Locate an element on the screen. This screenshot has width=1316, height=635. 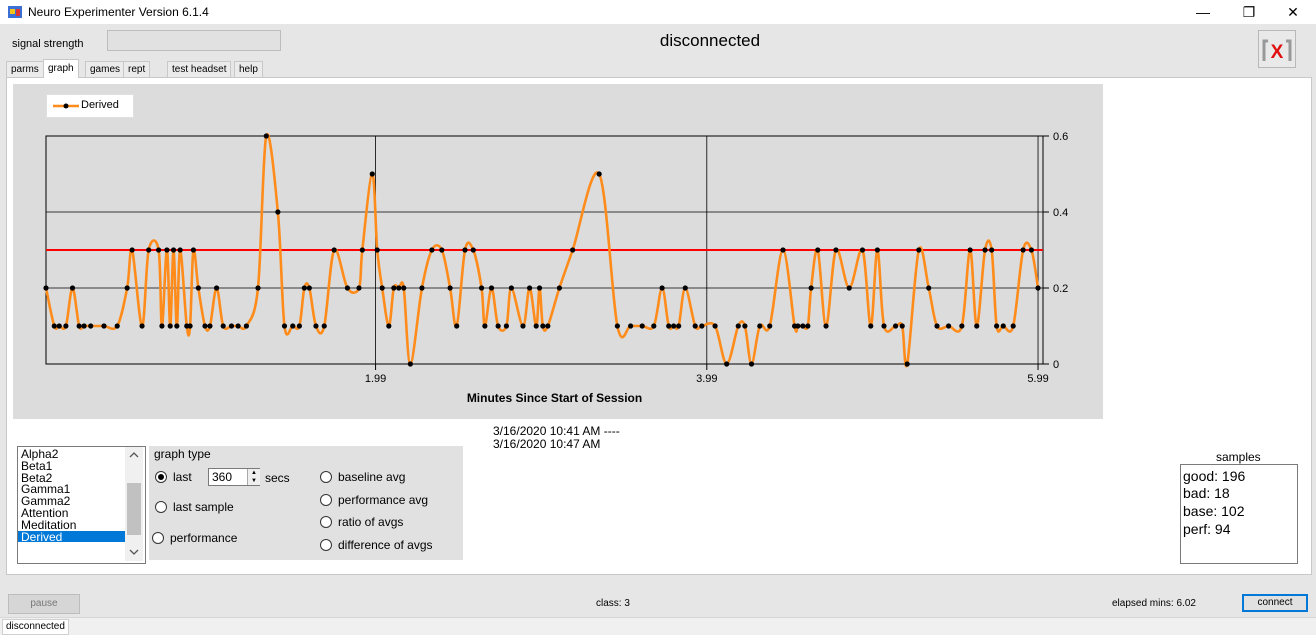
connect-button: connect is located at coordinates (1275, 603).